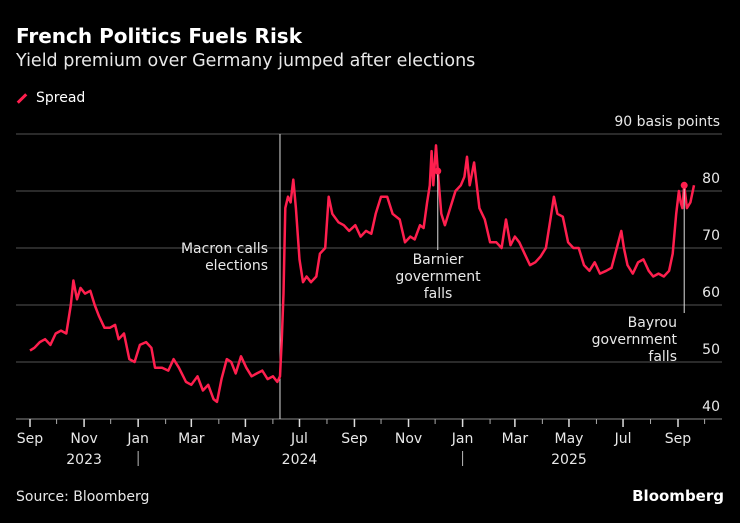 The image size is (740, 523). Describe the element at coordinates (711, 293) in the screenshot. I see `y-tick-label: 60` at that location.